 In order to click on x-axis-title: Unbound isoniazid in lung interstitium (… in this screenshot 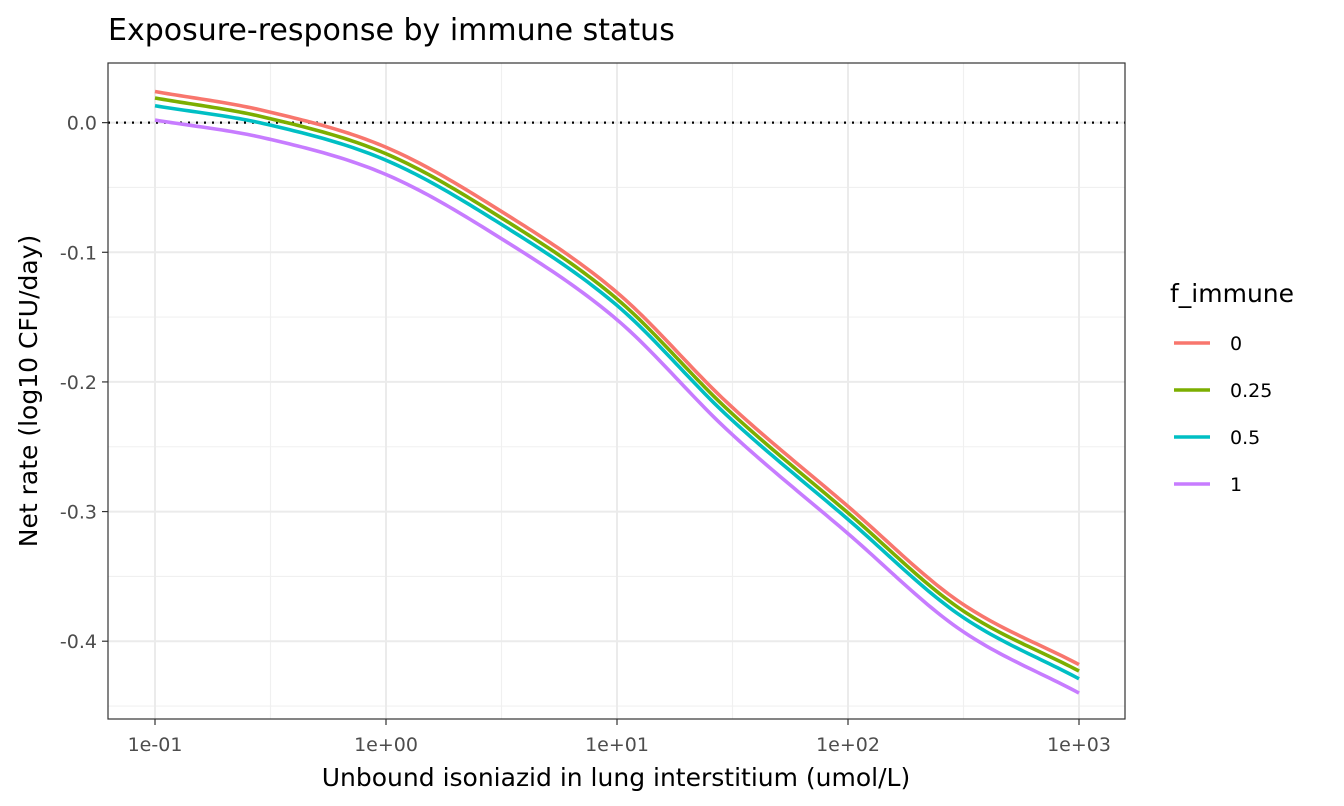, I will do `click(616, 777)`.